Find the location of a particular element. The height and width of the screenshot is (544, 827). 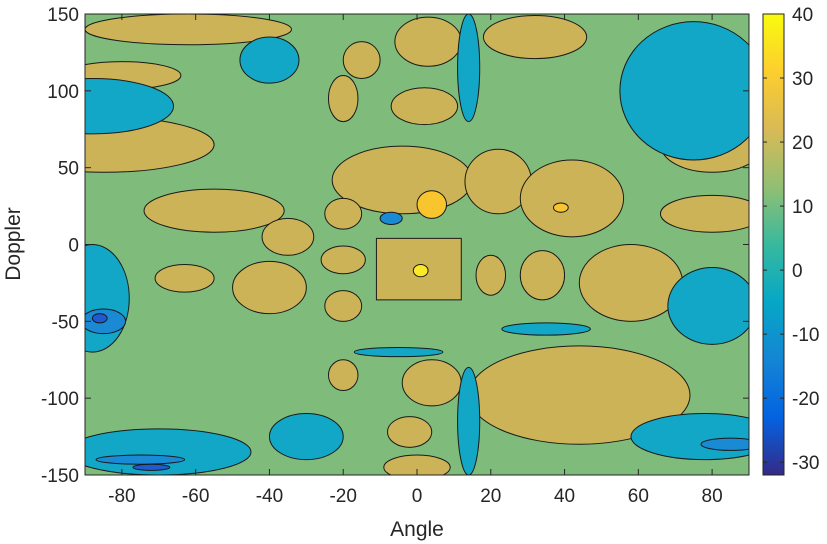

y-tick-label: 0 is located at coordinates (73, 246).